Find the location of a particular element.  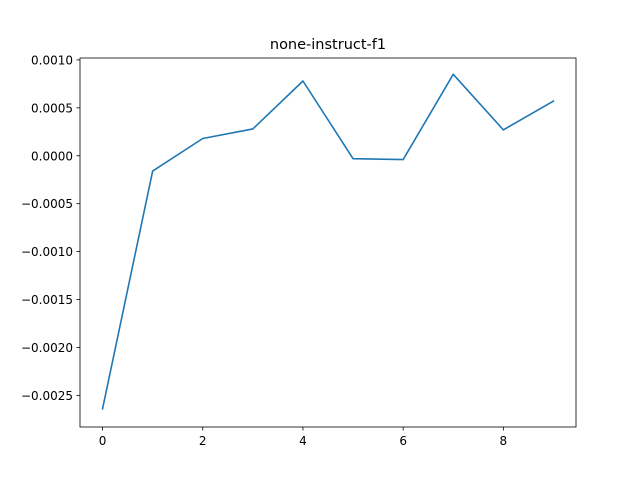

x-axis: 0 2 4 6 8 is located at coordinates (303, 437).